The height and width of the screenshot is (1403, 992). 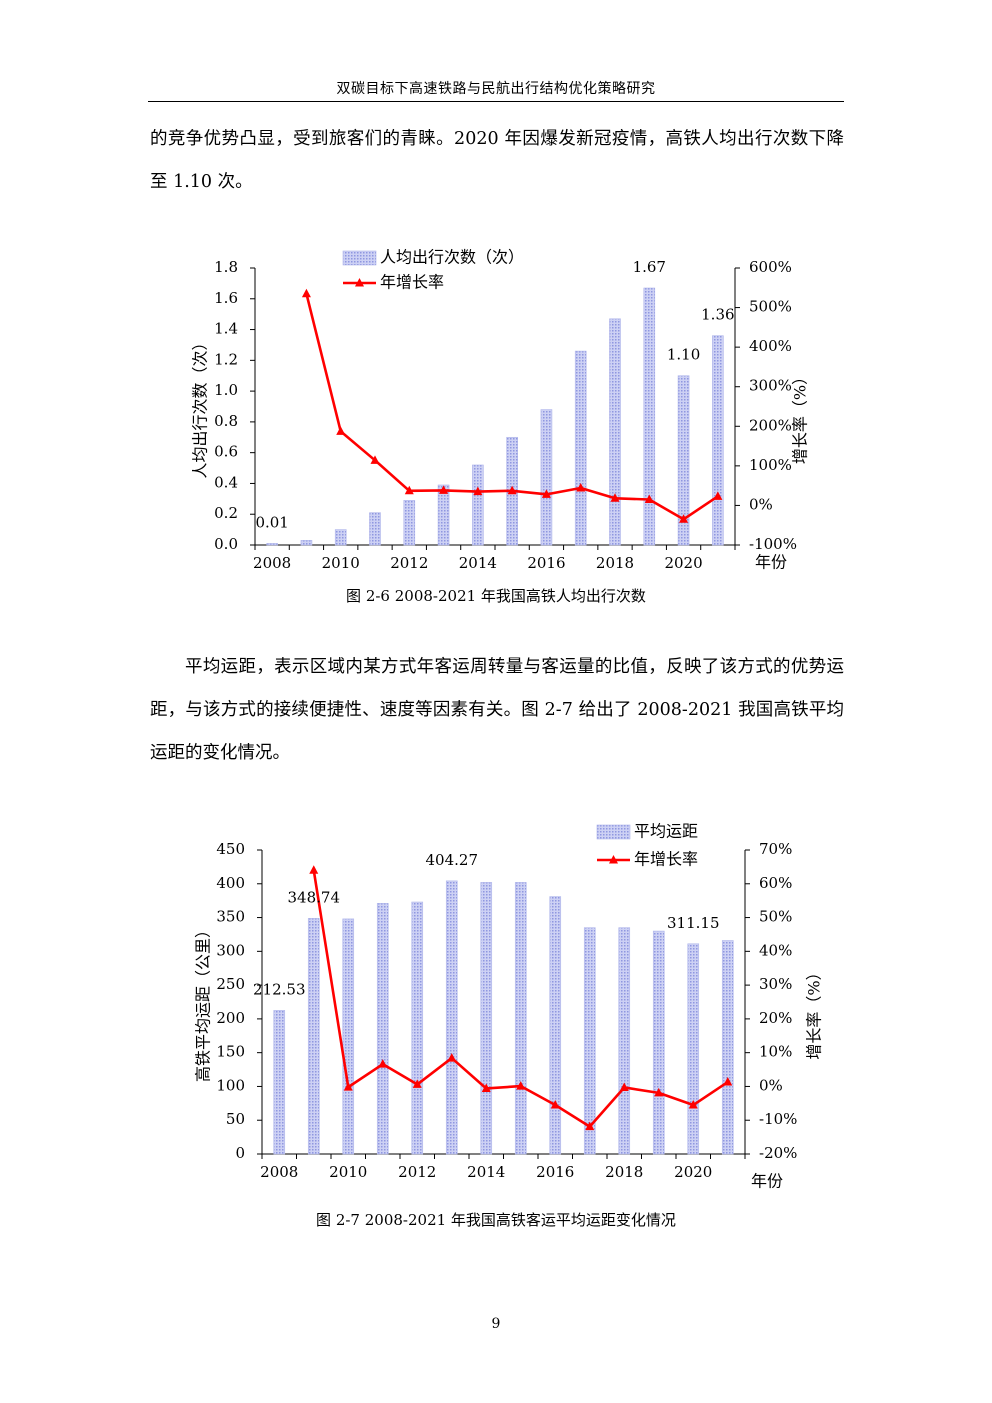 What do you see at coordinates (496, 101) in the screenshot?
I see `header-rule` at bounding box center [496, 101].